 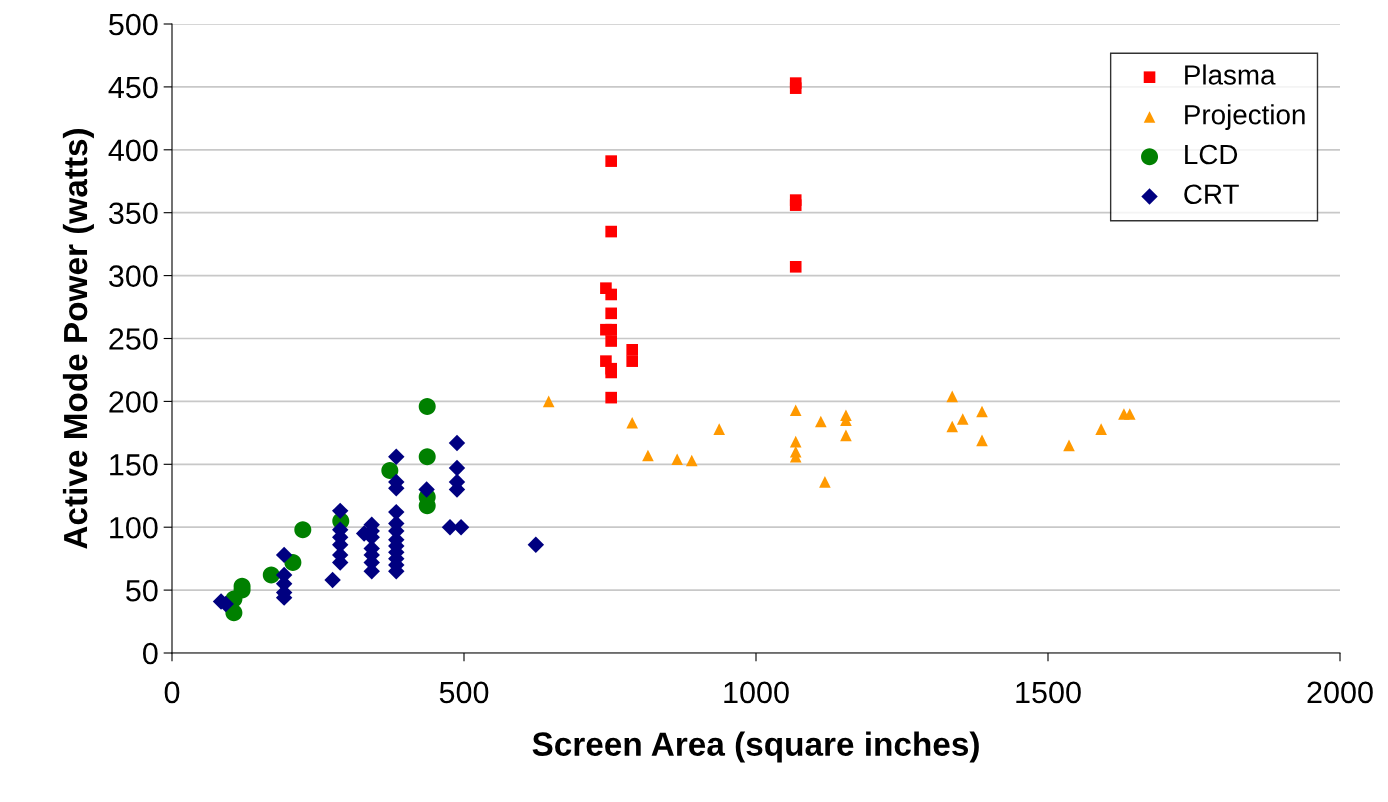 What do you see at coordinates (133, 402) in the screenshot?
I see `y-tick-label: 200` at bounding box center [133, 402].